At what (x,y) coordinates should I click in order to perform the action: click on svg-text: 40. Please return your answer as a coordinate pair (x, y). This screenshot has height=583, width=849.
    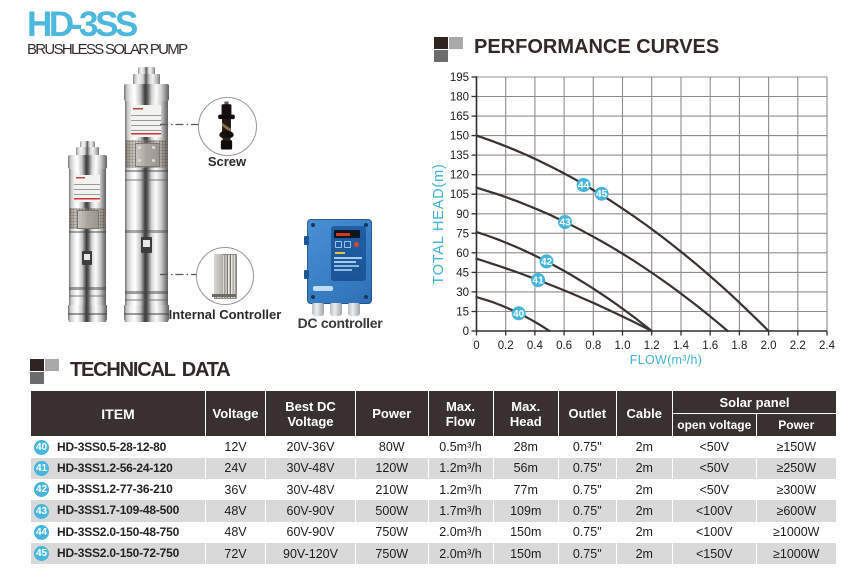
    Looking at the image, I should click on (519, 314).